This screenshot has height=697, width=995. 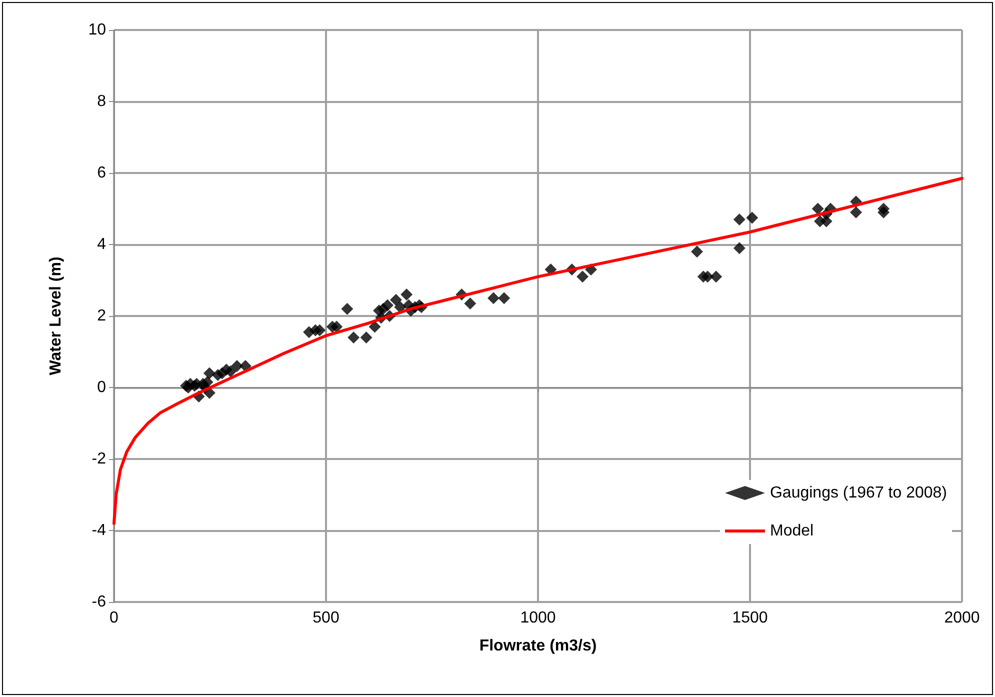 I want to click on y-tick-label: 4, so click(x=101, y=244).